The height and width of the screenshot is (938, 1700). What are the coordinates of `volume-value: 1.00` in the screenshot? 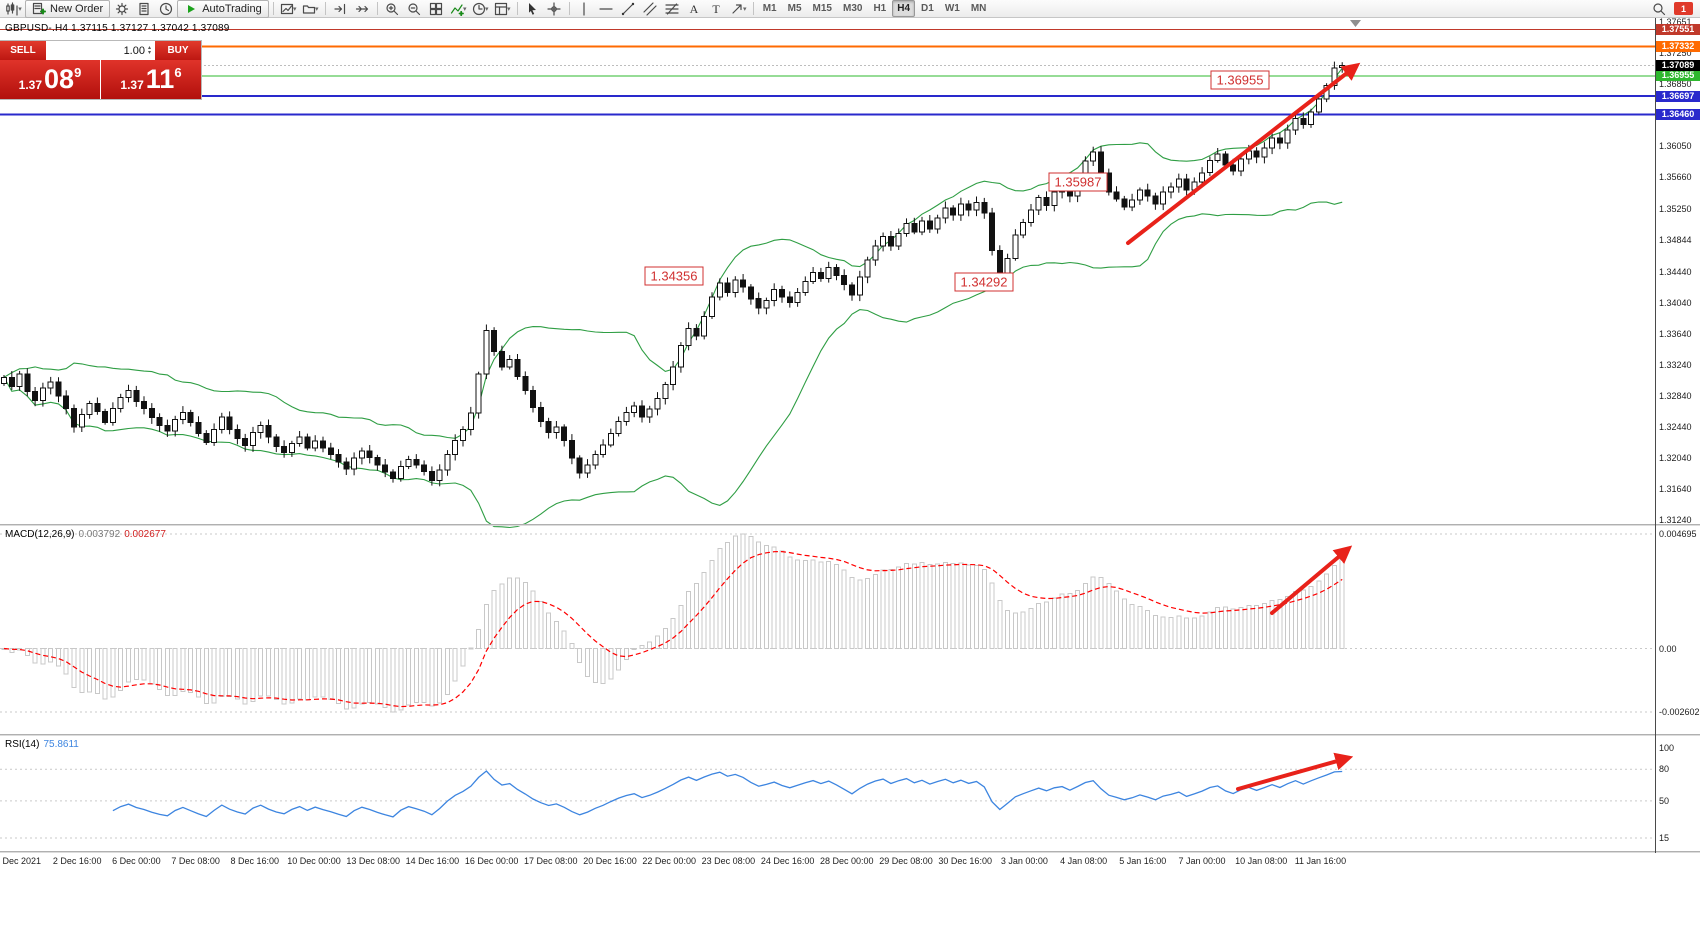 It's located at (134, 50).